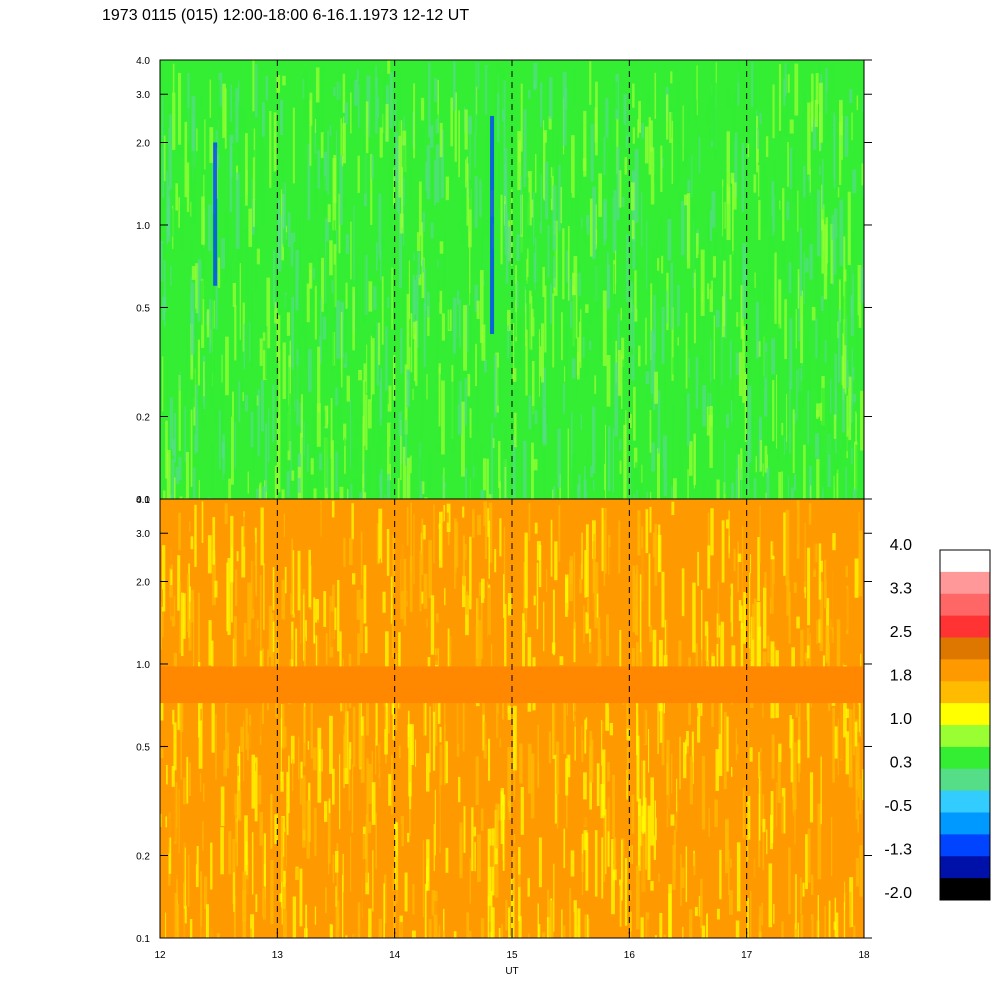 Image resolution: width=1000 pixels, height=1000 pixels. Describe the element at coordinates (965, 714) in the screenshot. I see `colorbar-swatch` at that location.